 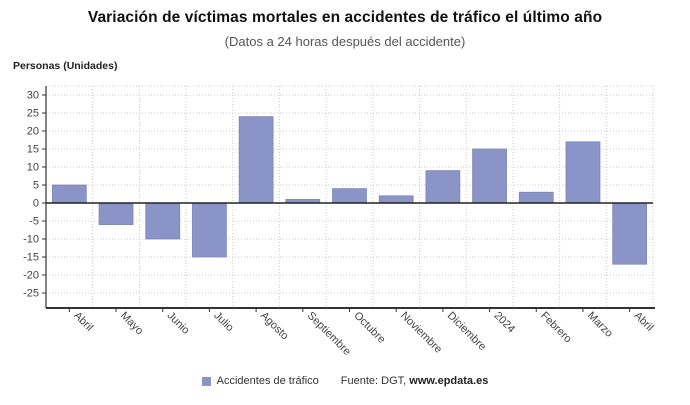 I want to click on y-tick-label: 30, so click(x=33, y=96).